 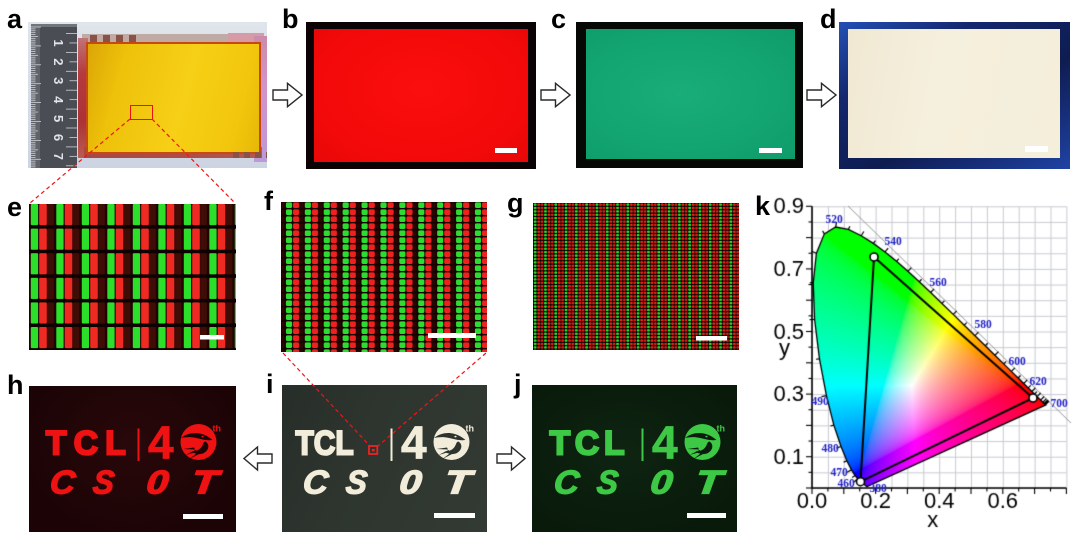 I want to click on svg-text: 1, so click(x=58, y=42).